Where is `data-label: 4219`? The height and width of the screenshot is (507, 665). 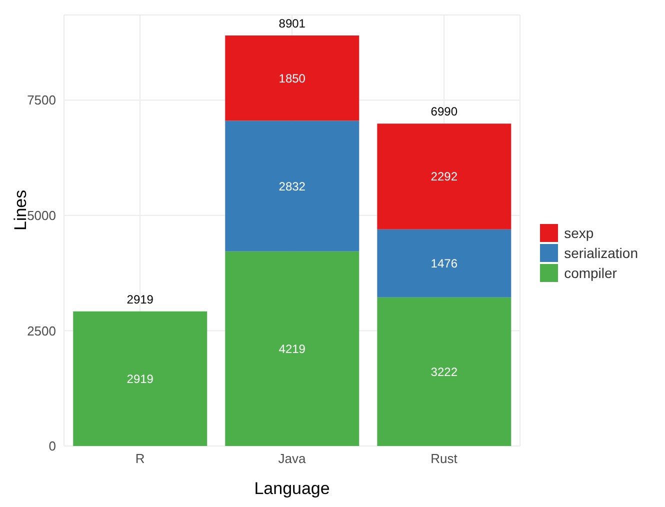
data-label: 4219 is located at coordinates (292, 349).